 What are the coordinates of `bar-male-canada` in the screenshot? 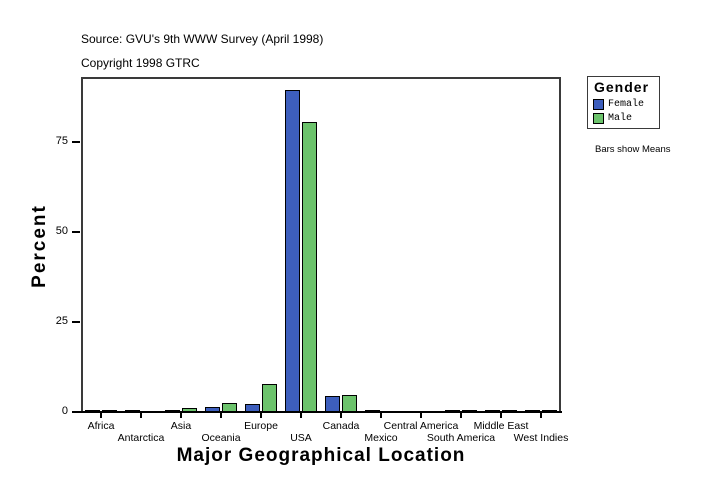 It's located at (349, 403).